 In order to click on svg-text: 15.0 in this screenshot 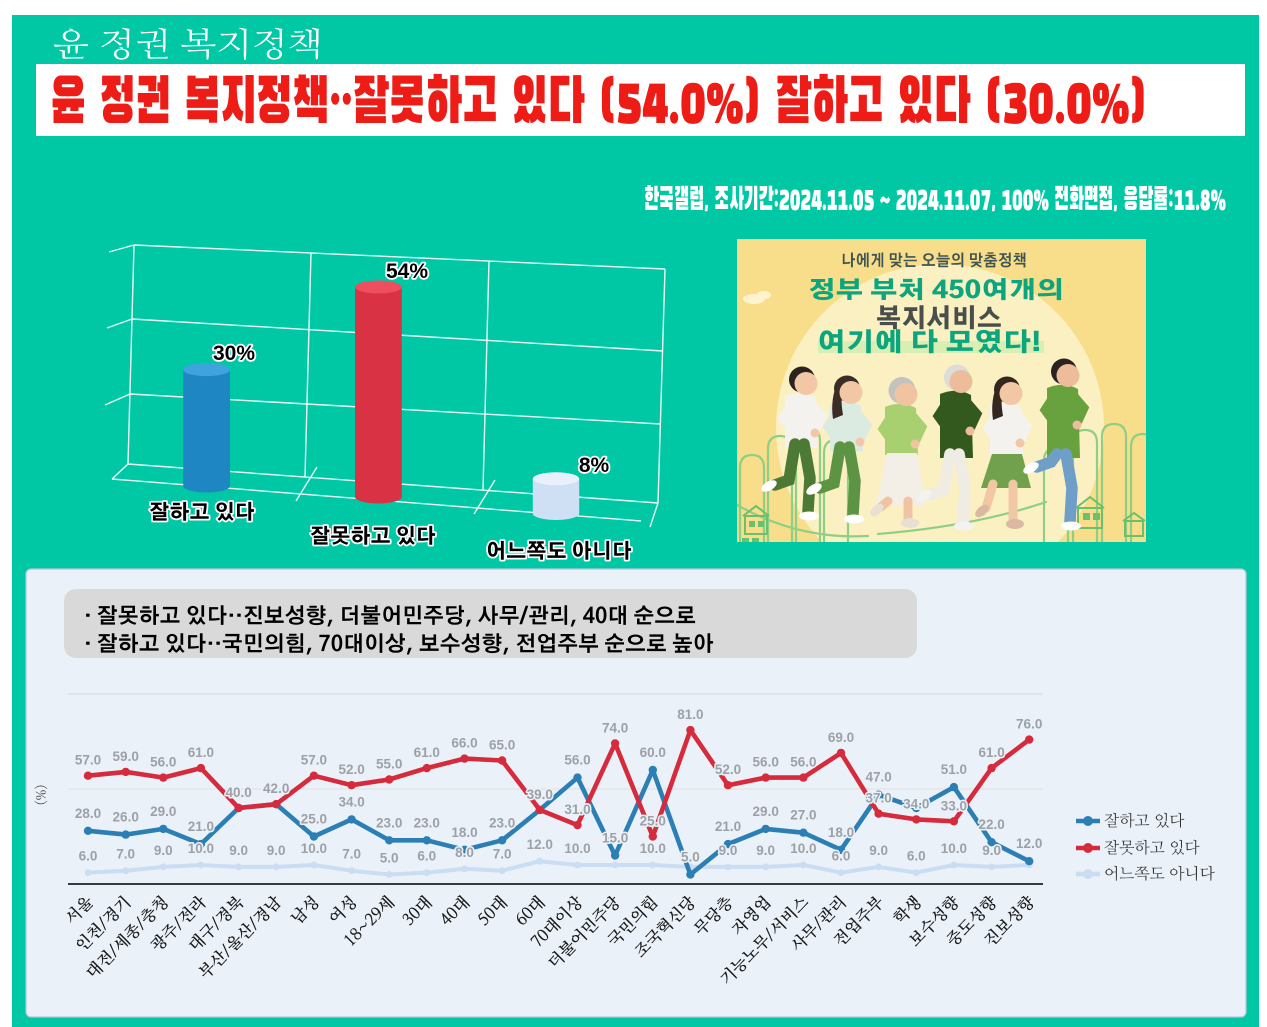, I will do `click(615, 838)`.